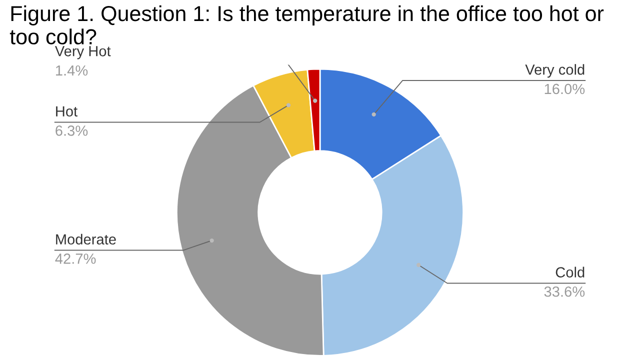  I want to click on slice-label: Hot, so click(67, 111).